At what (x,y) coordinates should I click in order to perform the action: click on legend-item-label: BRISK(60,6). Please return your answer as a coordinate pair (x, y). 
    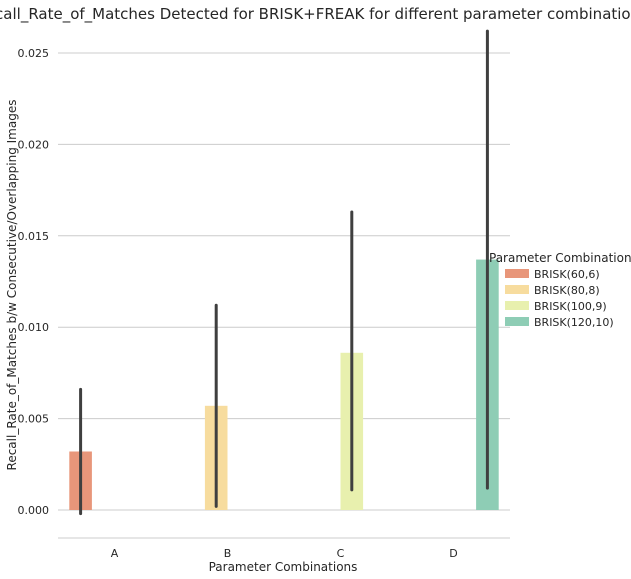
    Looking at the image, I should click on (567, 274).